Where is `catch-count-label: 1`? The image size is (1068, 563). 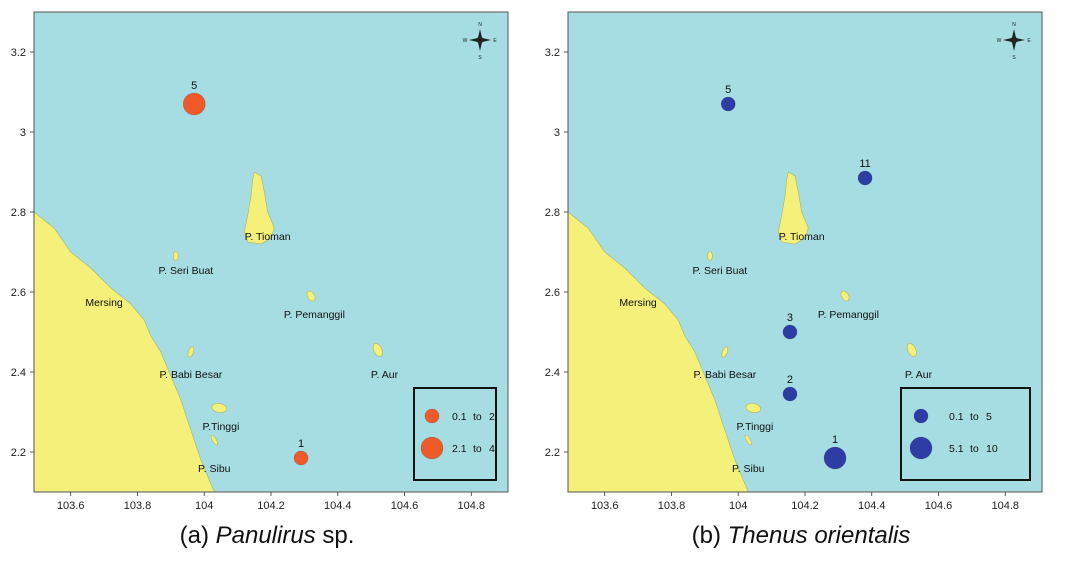
catch-count-label: 1 is located at coordinates (835, 440).